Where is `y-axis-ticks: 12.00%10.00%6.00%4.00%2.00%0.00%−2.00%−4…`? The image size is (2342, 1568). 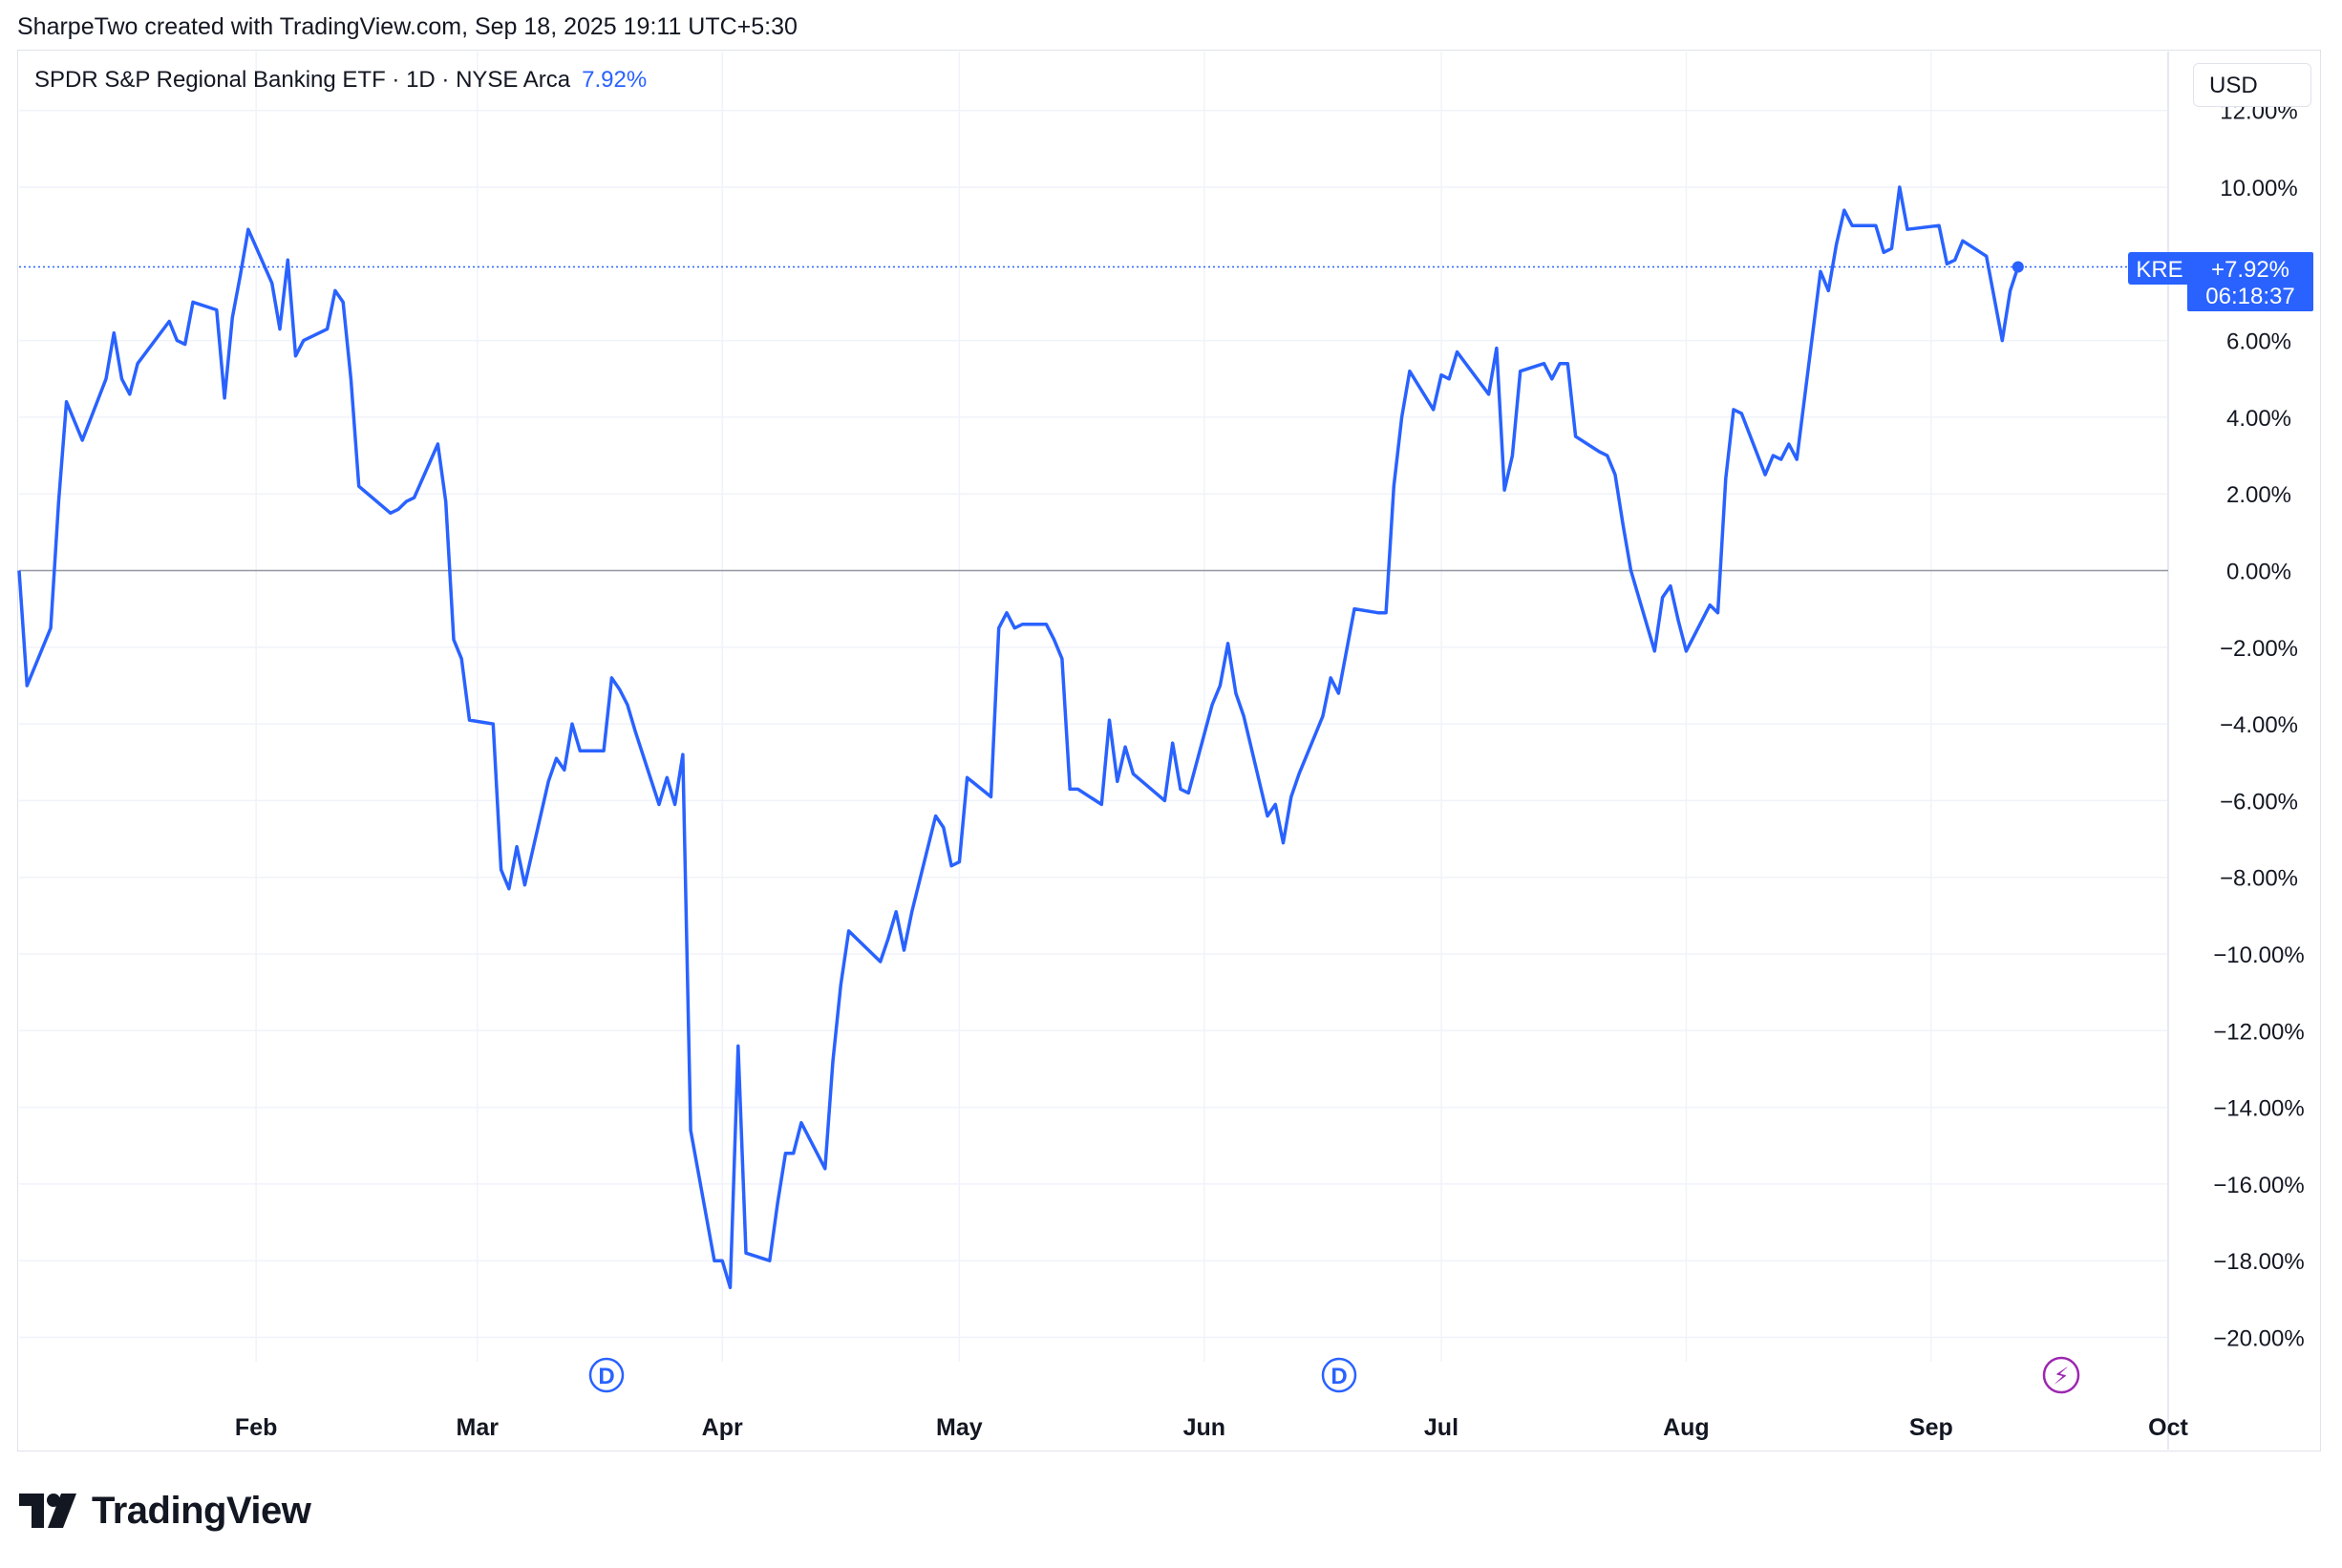 y-axis-ticks: 12.00%10.00%6.00%4.00%2.00%0.00%−2.00%−4… is located at coordinates (2258, 725).